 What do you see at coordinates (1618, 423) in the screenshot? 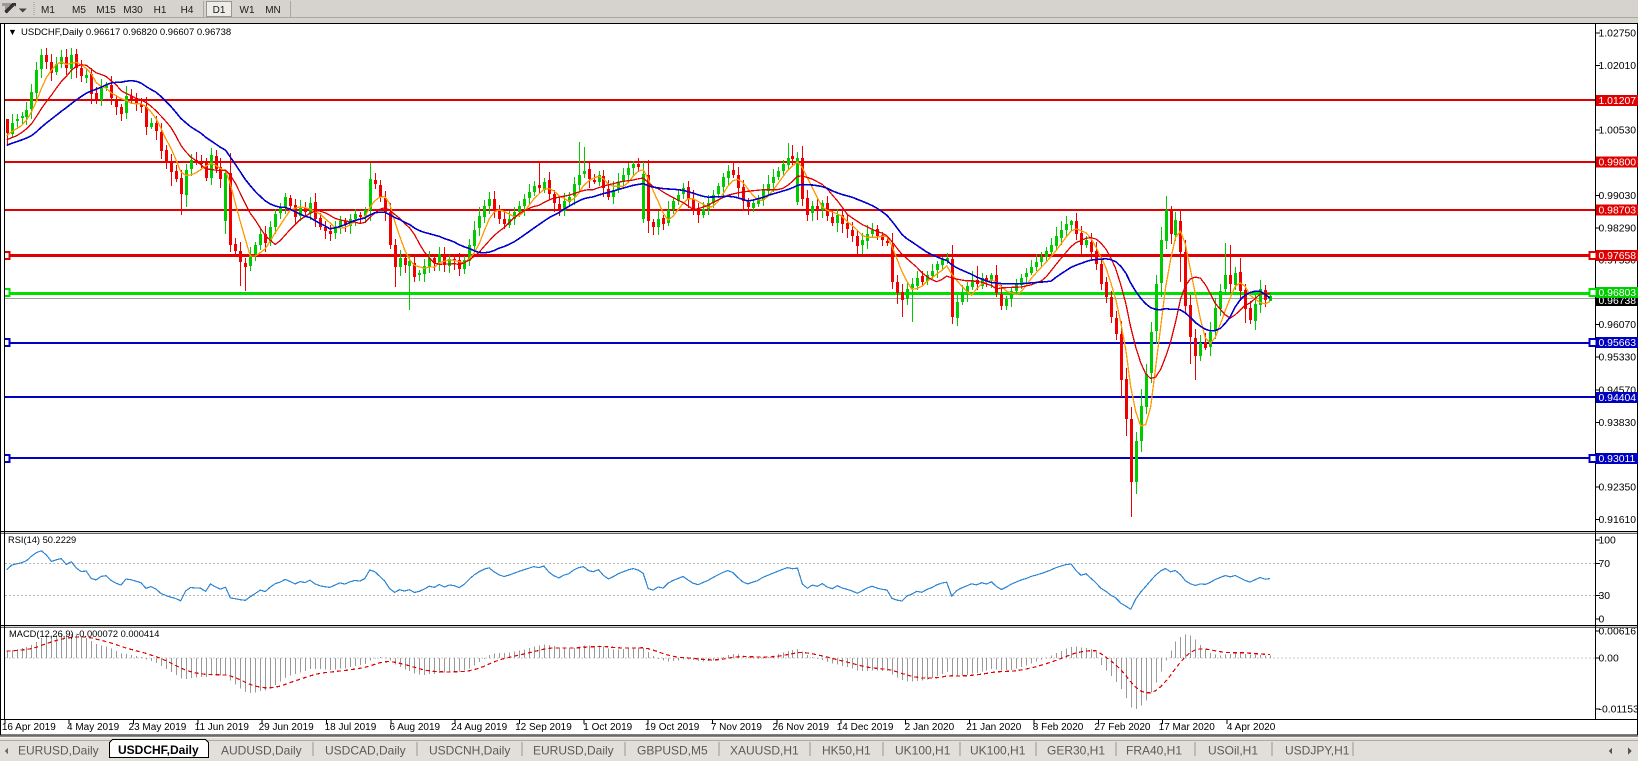
I see `svg-text: 0.93830` at bounding box center [1618, 423].